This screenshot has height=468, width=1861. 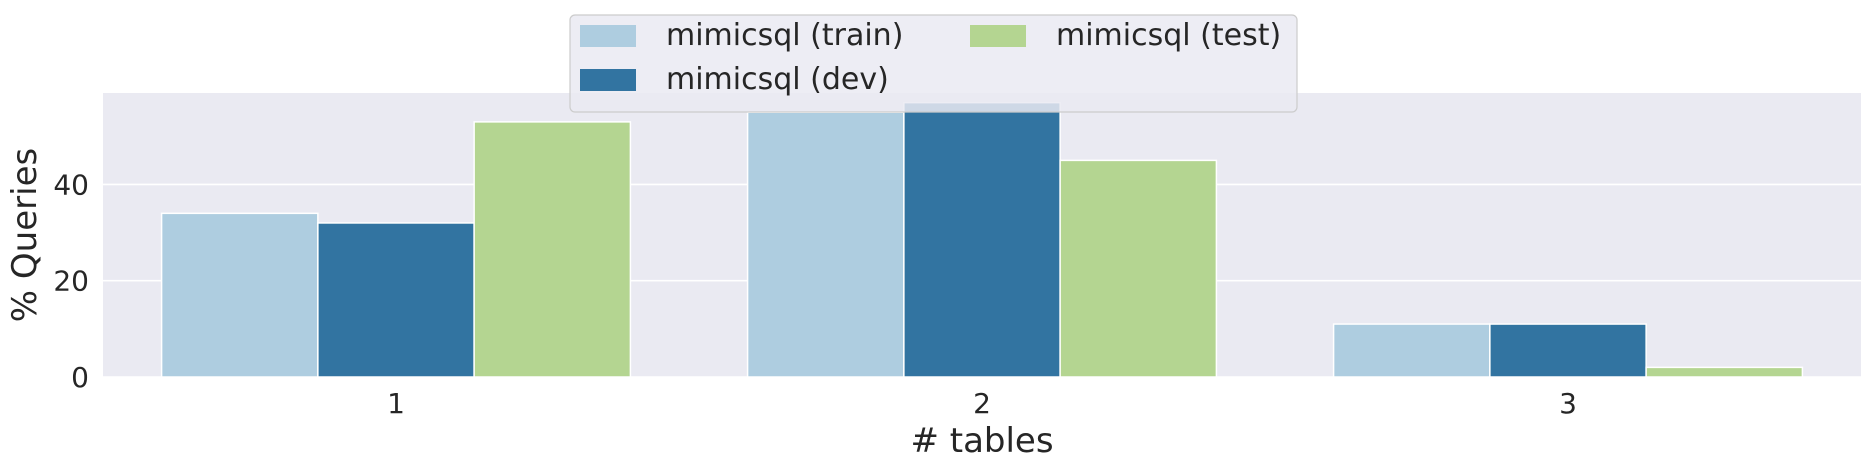 I want to click on x-tick-label: 1, so click(x=396, y=403).